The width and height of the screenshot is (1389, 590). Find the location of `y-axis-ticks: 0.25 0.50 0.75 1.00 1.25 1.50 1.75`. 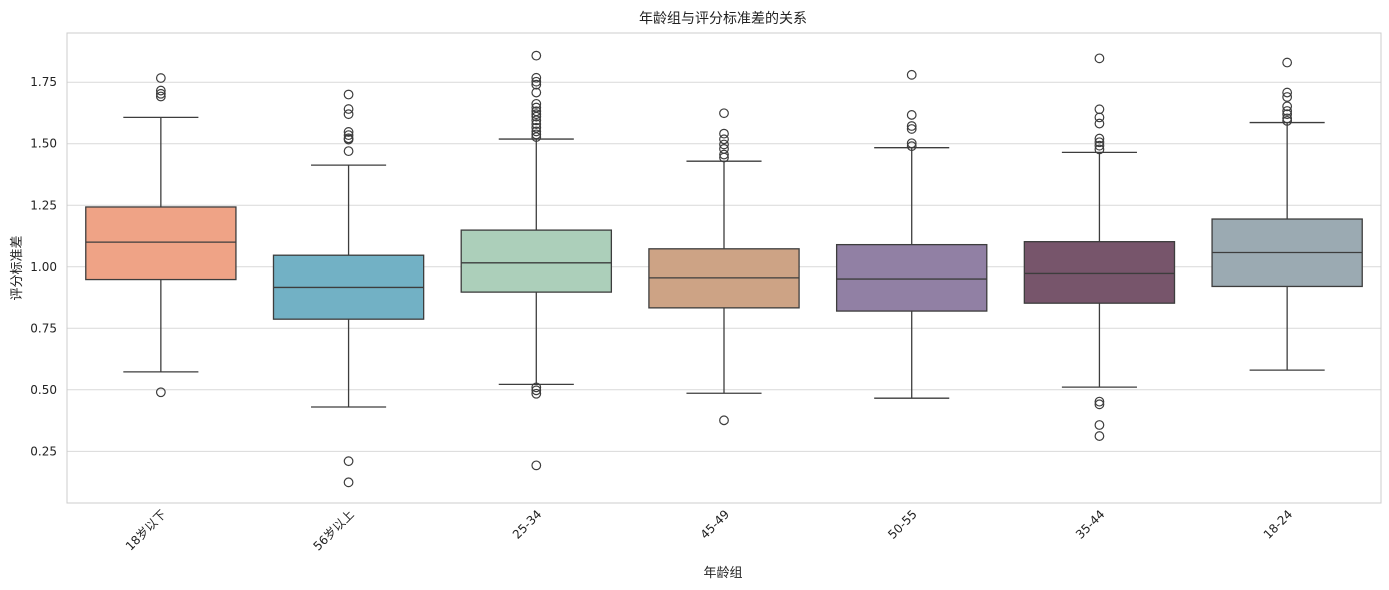

y-axis-ticks: 0.25 0.50 0.75 1.00 1.25 1.50 1.75 is located at coordinates (43, 266).